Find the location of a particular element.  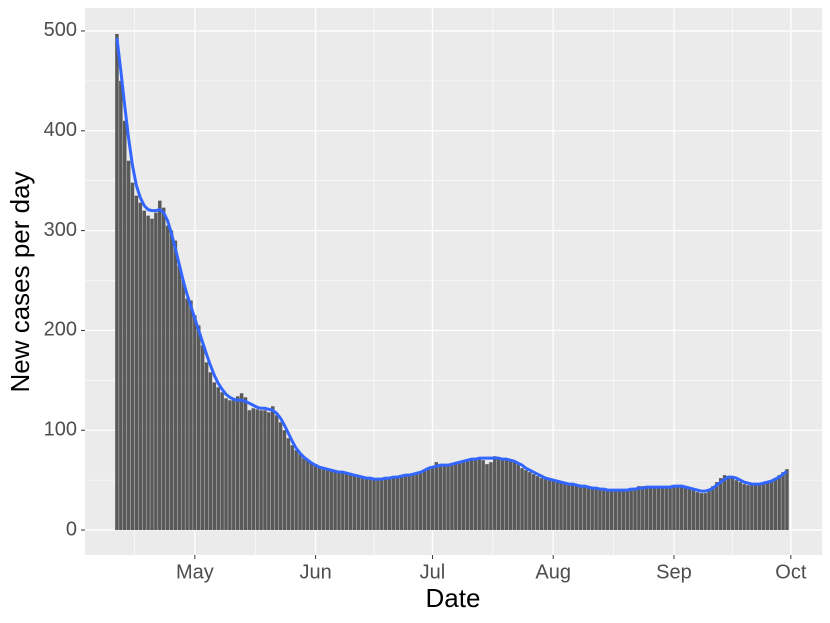

x-tick-label: Aug is located at coordinates (553, 572).